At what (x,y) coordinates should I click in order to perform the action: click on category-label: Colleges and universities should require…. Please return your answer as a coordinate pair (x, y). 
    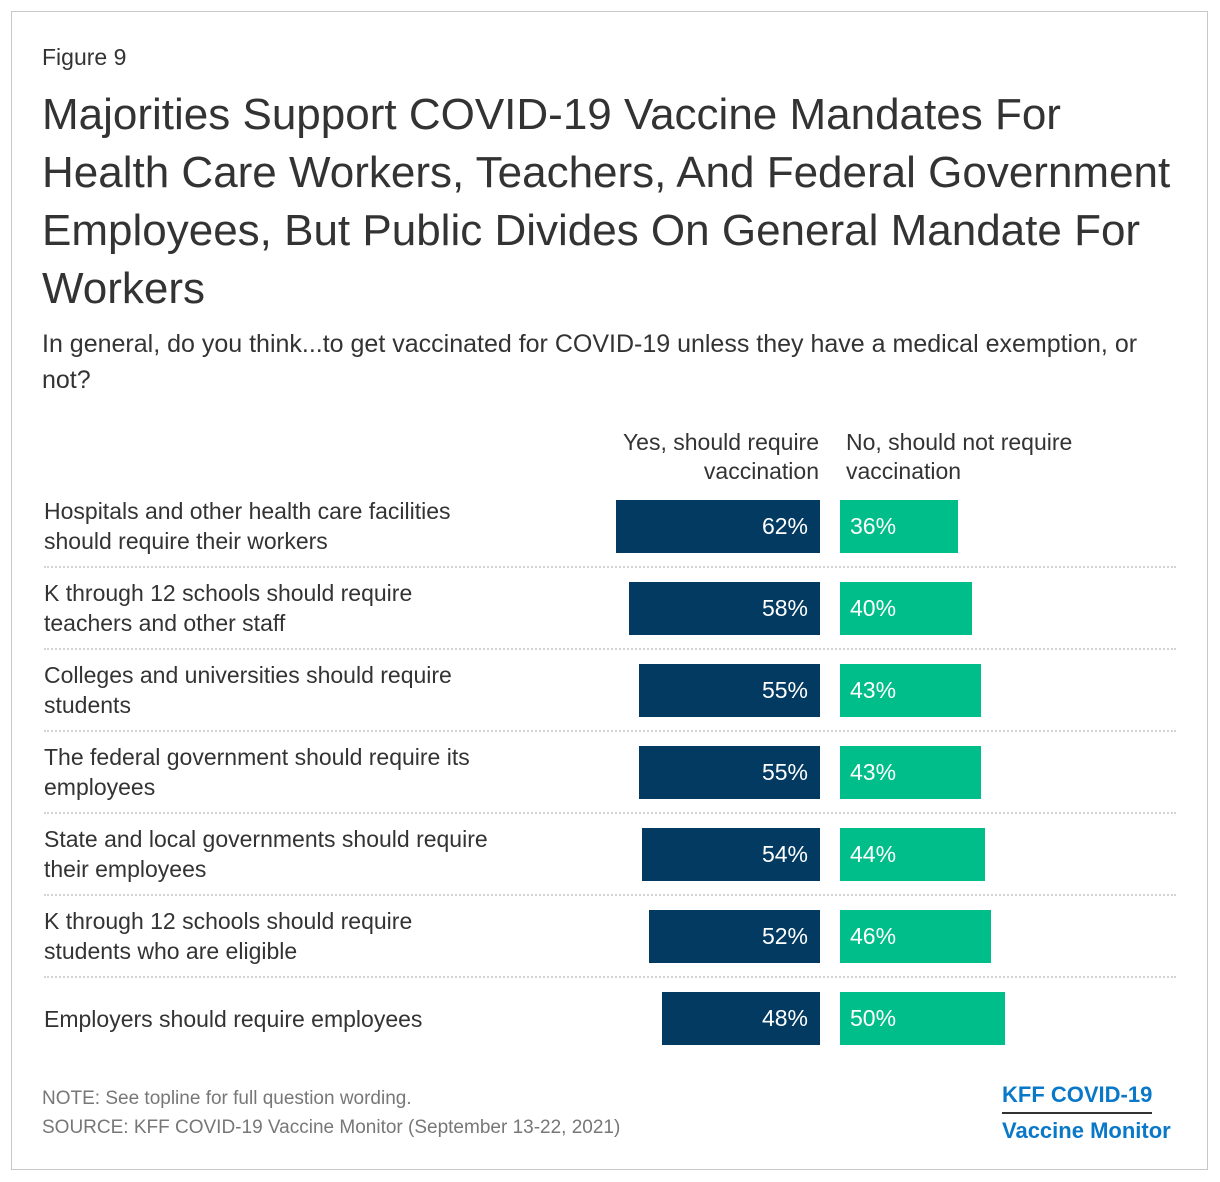
    Looking at the image, I should click on (248, 690).